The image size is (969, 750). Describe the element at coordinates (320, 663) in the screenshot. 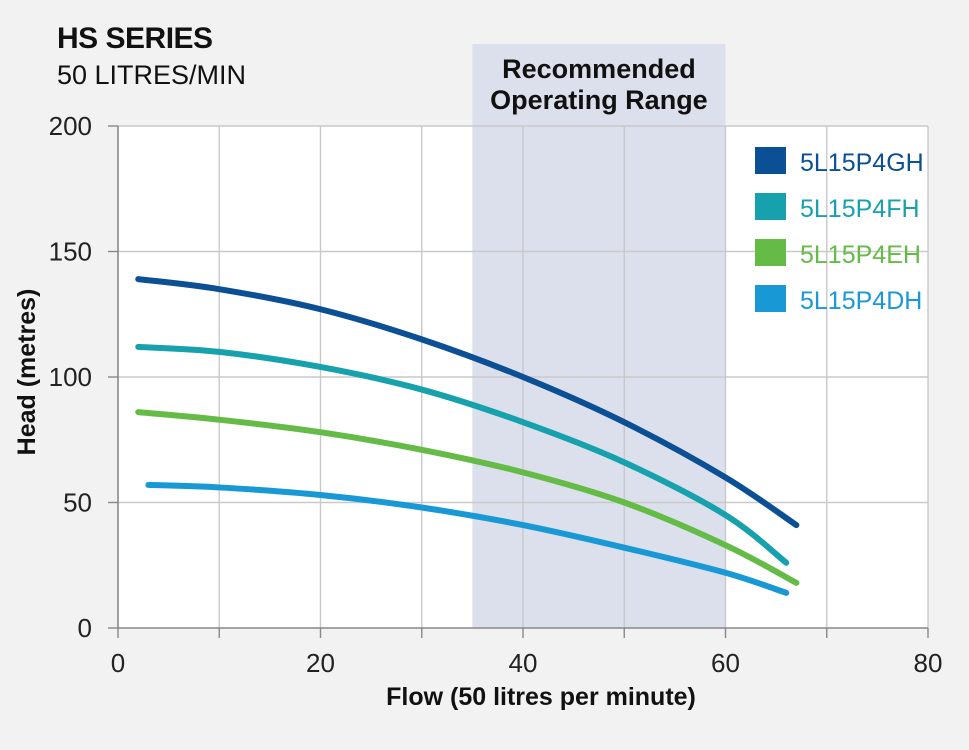

I see `x-tick-label: 20` at that location.